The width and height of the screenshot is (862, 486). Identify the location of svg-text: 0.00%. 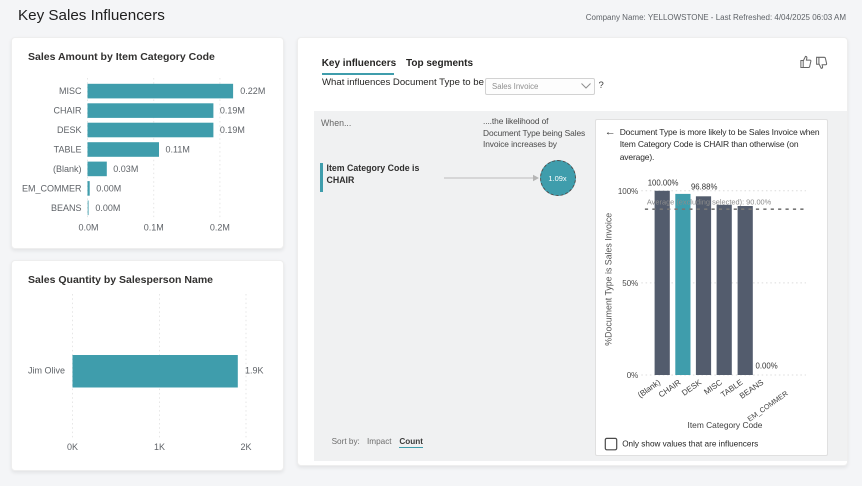
(766, 365).